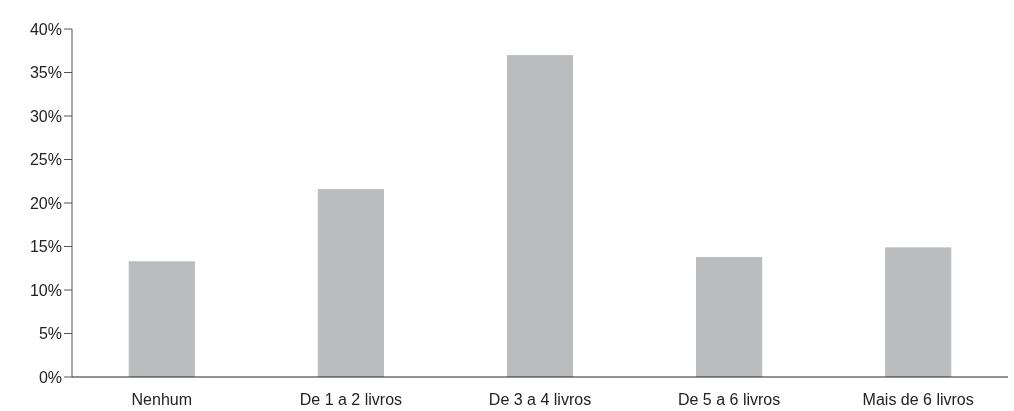 The height and width of the screenshot is (411, 1014). I want to click on x-tick-label: Mais de 6 livros, so click(918, 399).